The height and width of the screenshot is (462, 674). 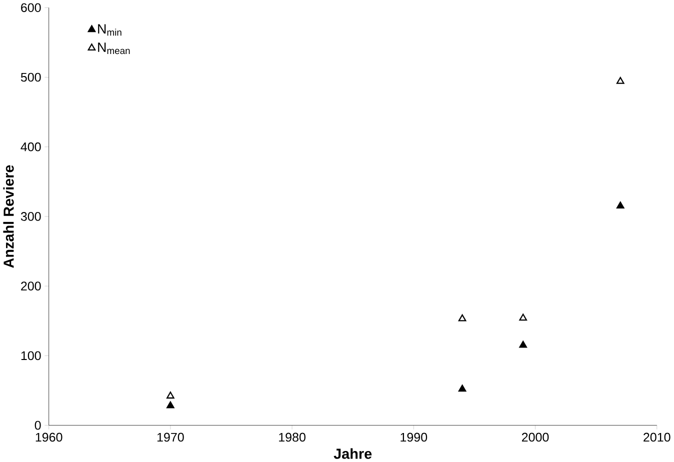 What do you see at coordinates (657, 437) in the screenshot?
I see `x-tick-label: 2010` at bounding box center [657, 437].